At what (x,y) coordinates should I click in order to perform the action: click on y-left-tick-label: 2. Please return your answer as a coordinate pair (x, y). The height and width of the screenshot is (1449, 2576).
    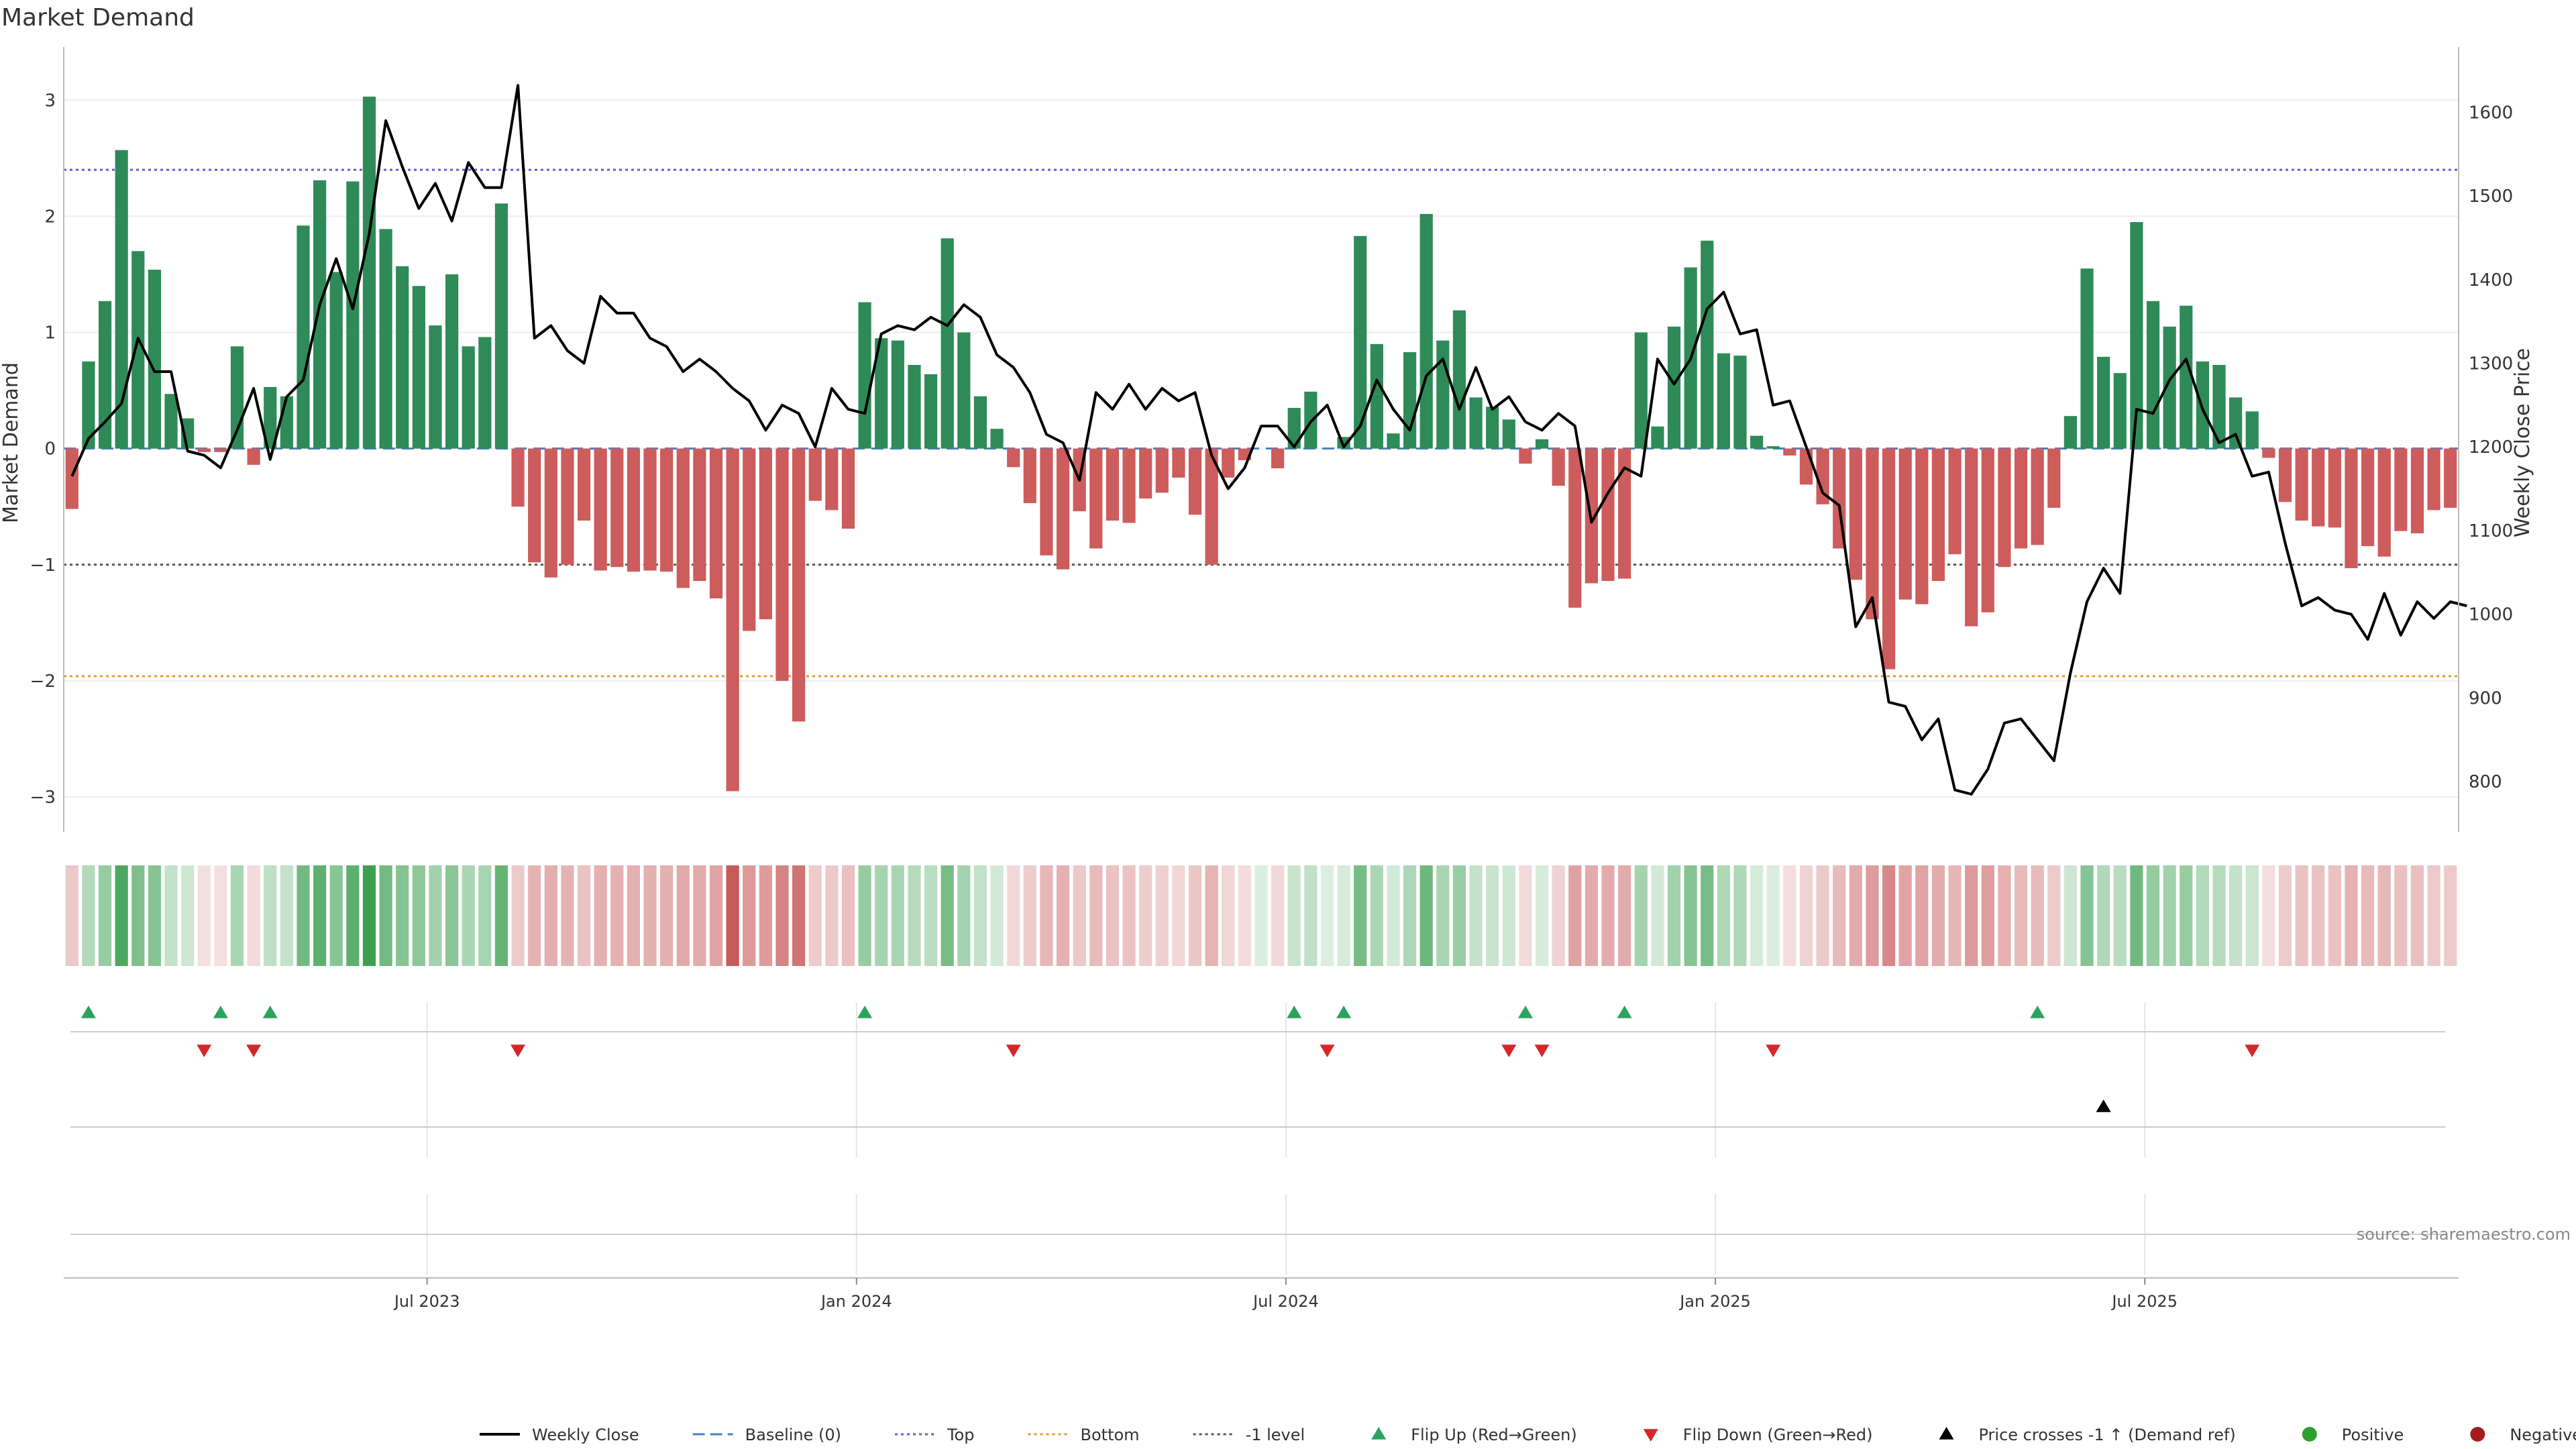
    Looking at the image, I should click on (50, 217).